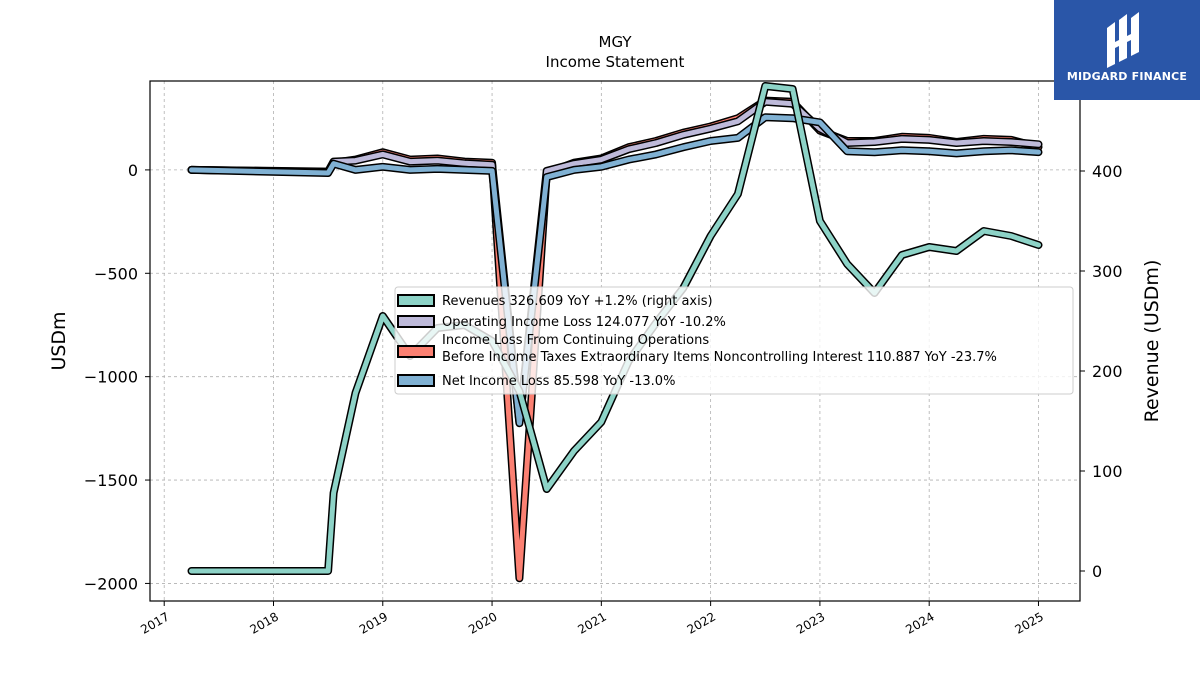 This screenshot has height=675, width=1200. What do you see at coordinates (133, 170) in the screenshot?
I see `y-tick-label: 0` at bounding box center [133, 170].